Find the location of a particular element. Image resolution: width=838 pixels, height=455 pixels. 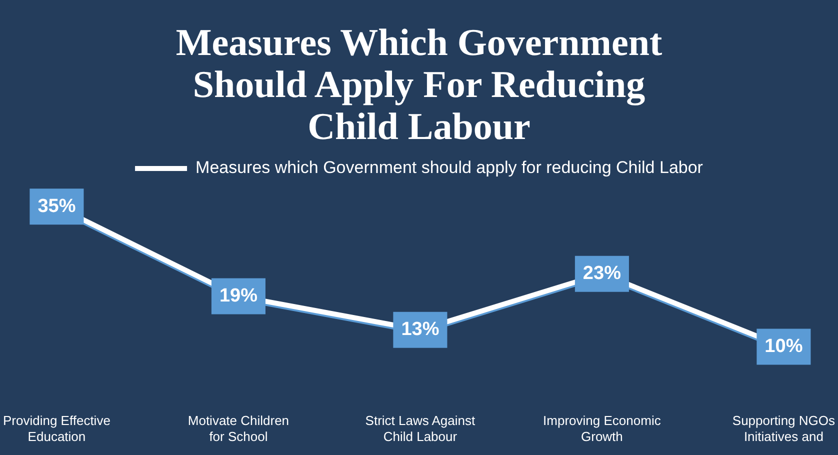

x-tick-label: Motivate Children for School is located at coordinates (239, 428).